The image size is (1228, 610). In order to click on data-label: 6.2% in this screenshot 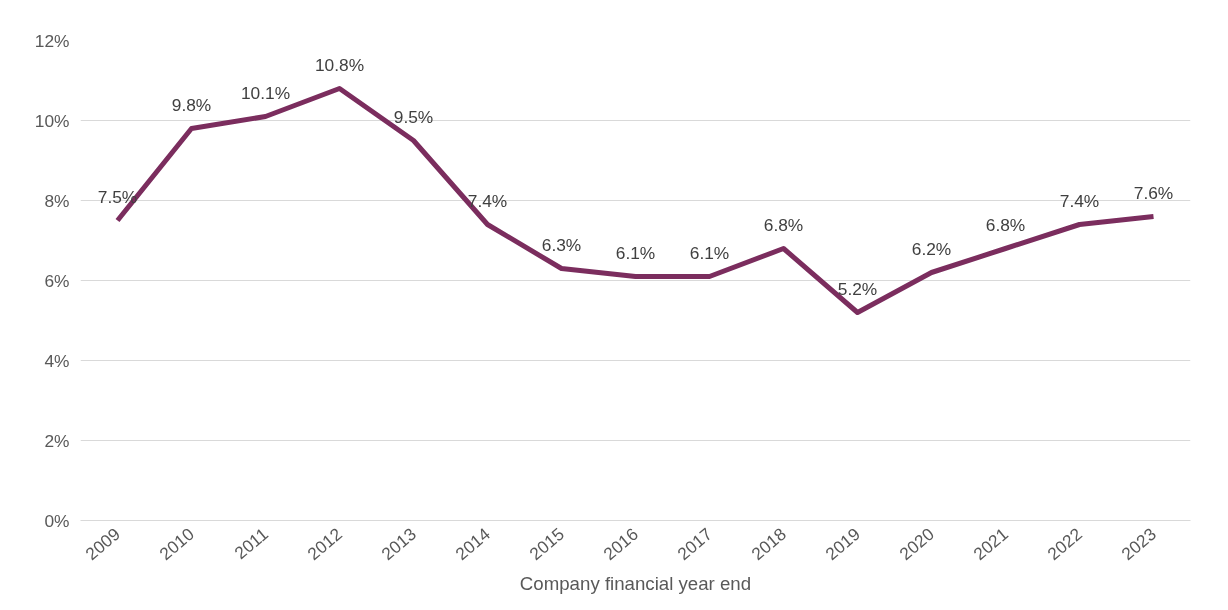, I will do `click(931, 248)`.